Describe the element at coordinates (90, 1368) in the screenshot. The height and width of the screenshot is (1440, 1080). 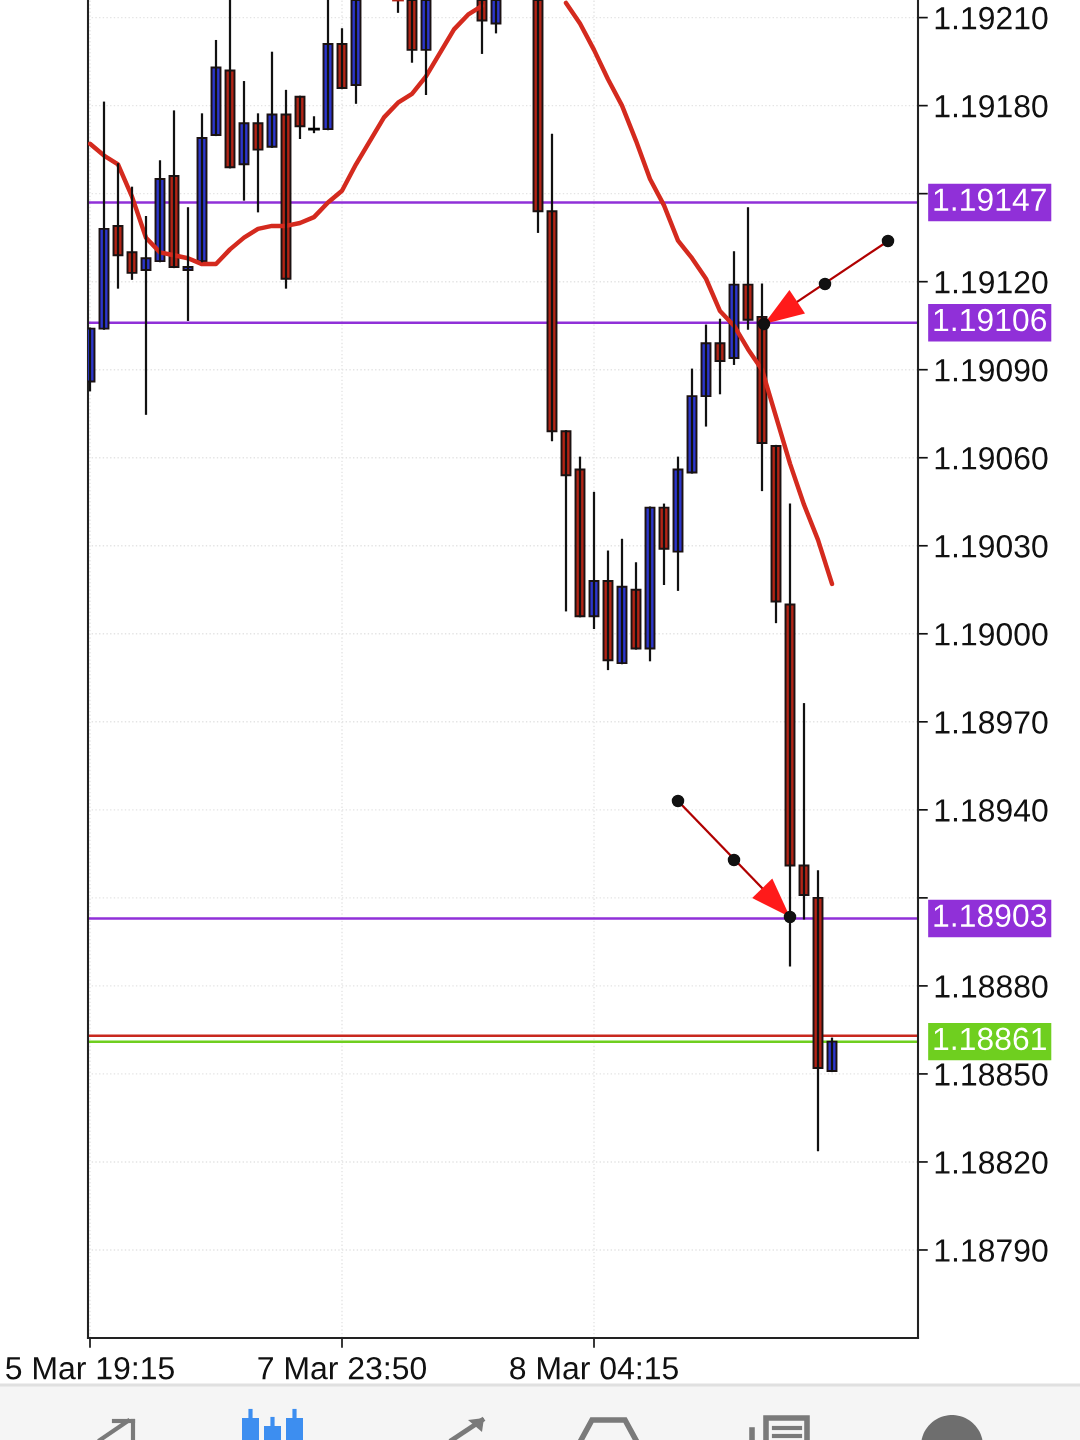
I see `x-tick-label: 5 Mar 19:15` at that location.